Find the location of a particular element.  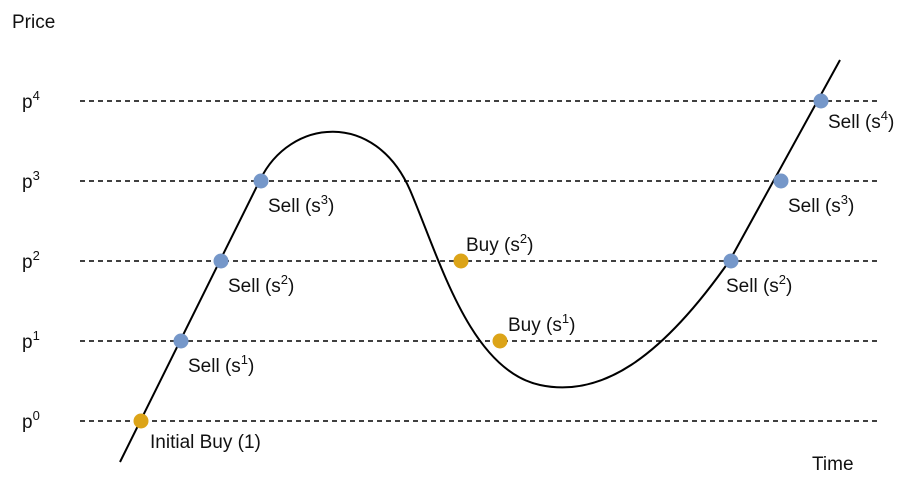

x-axis-title: Time is located at coordinates (833, 464).